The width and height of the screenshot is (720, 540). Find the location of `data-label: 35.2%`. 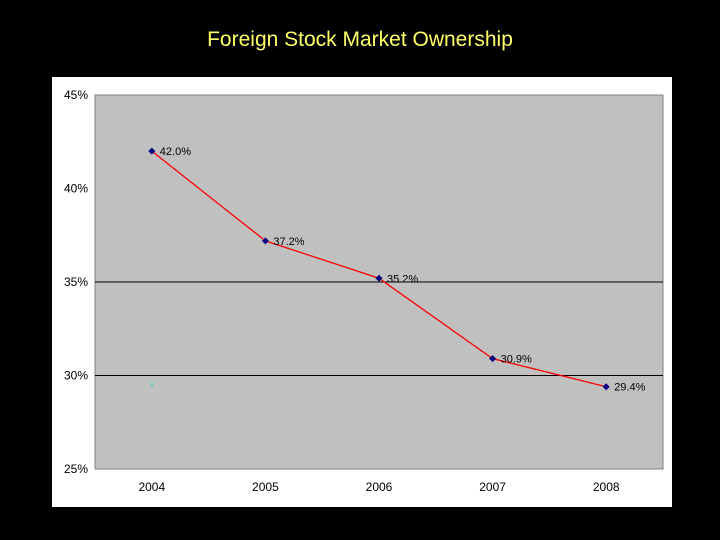

data-label: 35.2% is located at coordinates (402, 279).